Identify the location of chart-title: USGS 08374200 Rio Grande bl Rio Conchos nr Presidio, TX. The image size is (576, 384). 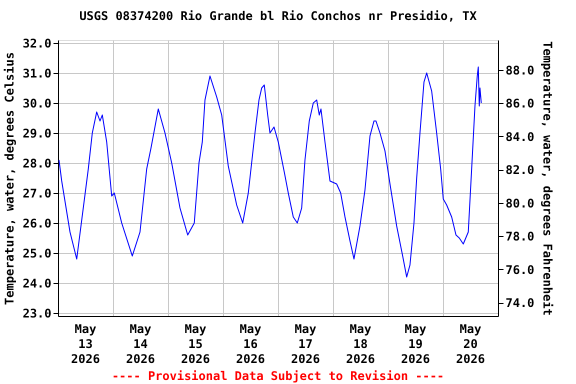
(278, 16).